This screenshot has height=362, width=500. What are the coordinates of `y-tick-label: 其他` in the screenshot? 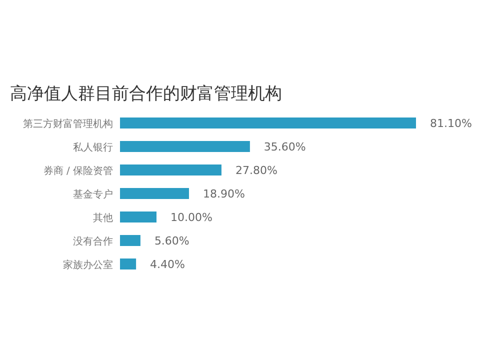 It's located at (103, 218).